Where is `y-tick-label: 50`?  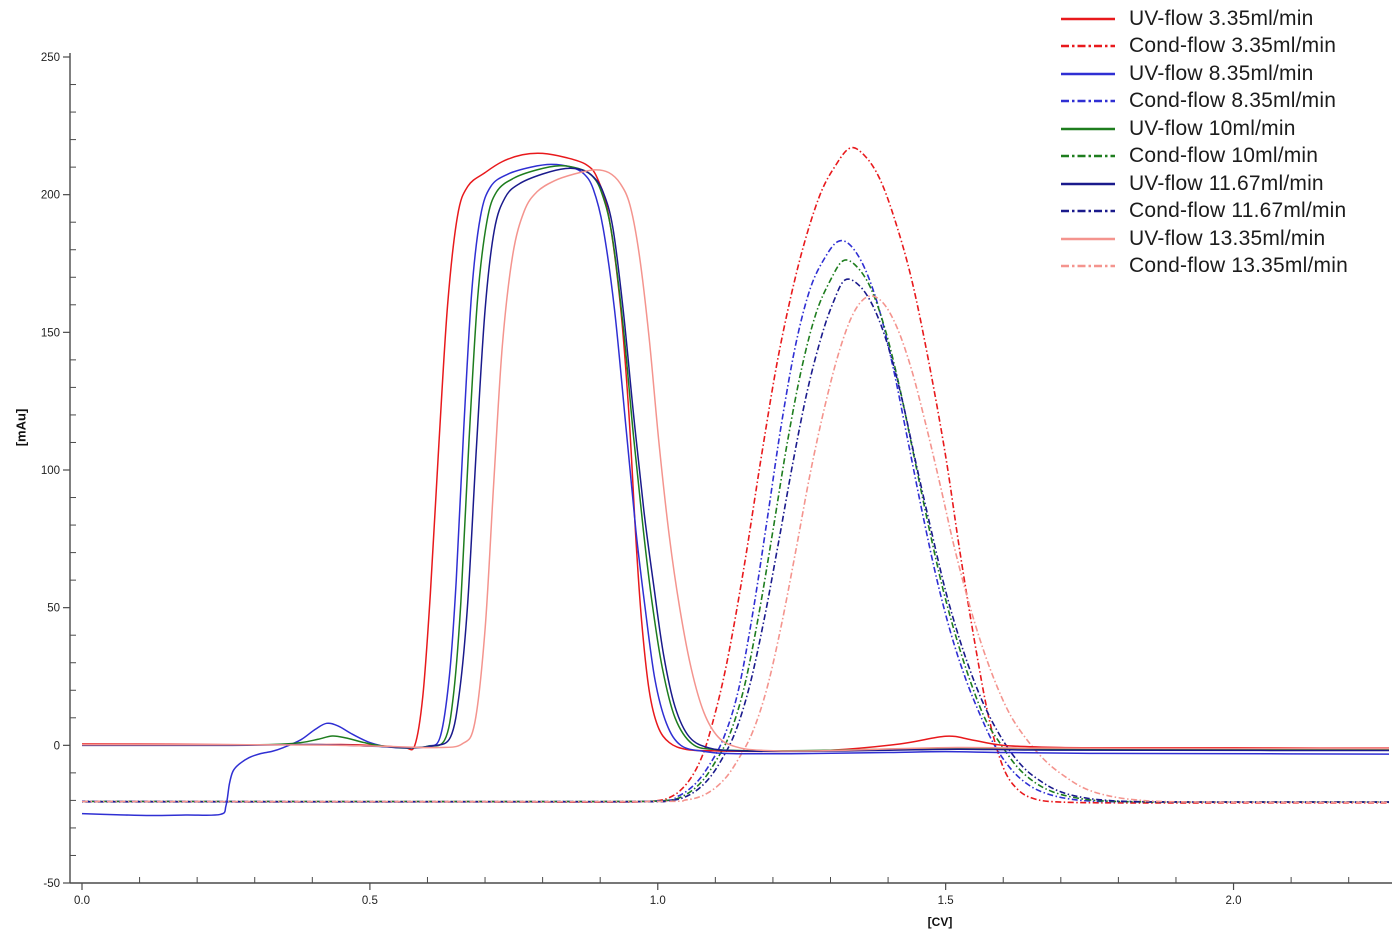
y-tick-label: 50 is located at coordinates (53, 609).